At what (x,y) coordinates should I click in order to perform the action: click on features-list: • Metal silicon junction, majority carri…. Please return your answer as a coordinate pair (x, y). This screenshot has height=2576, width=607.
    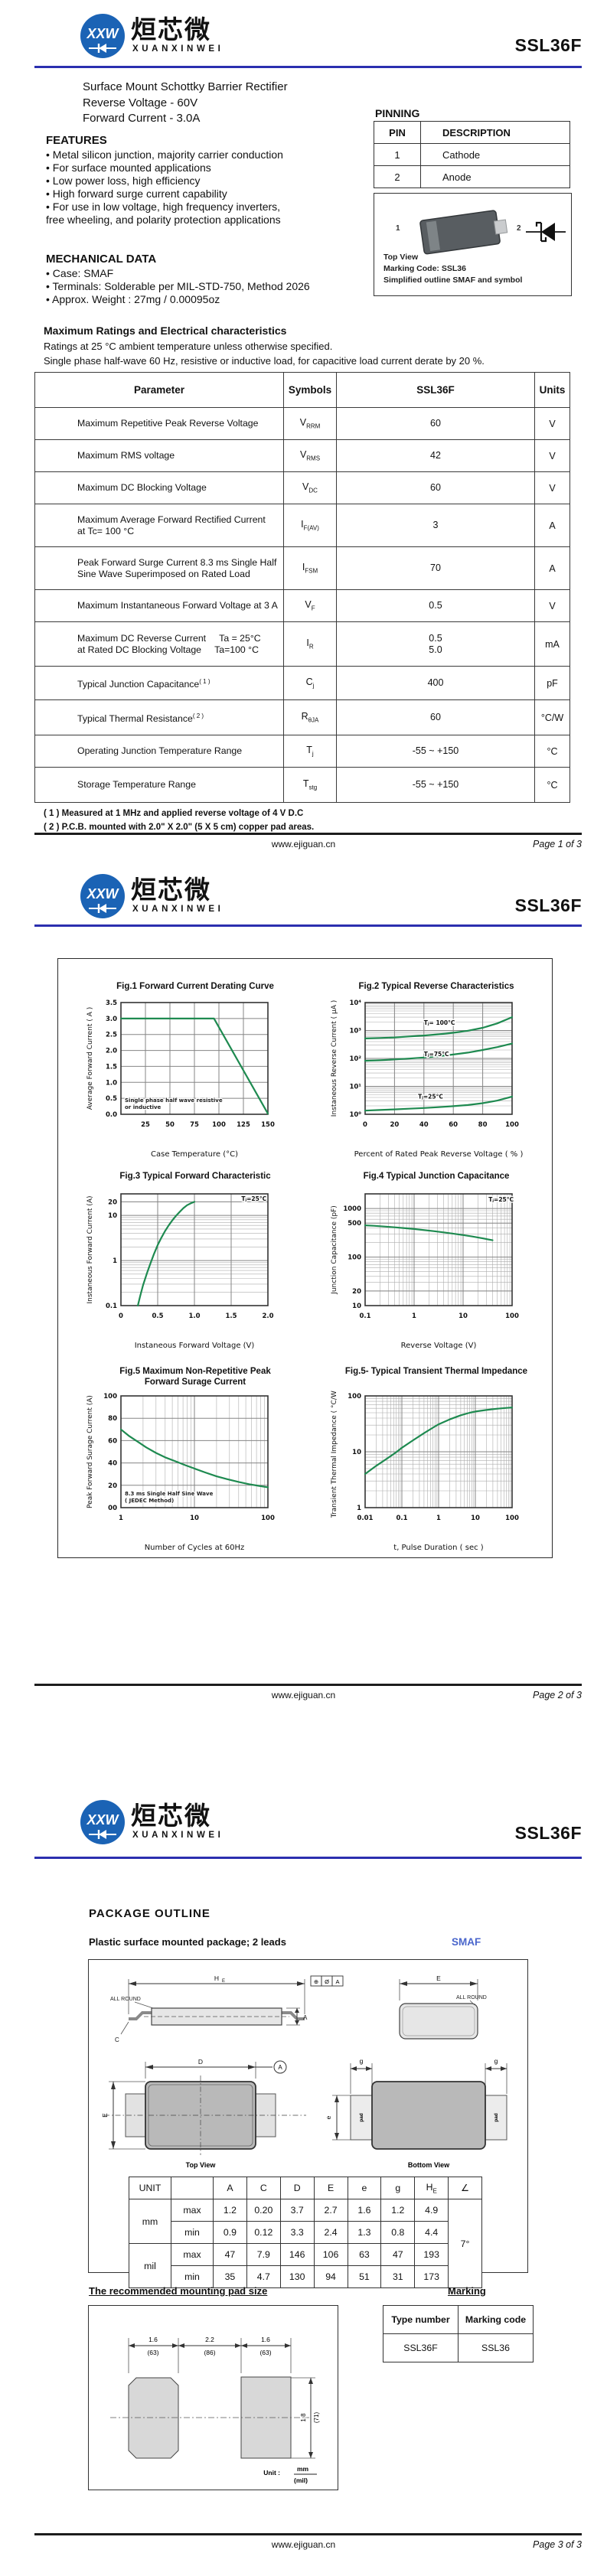
    Looking at the image, I should click on (199, 187).